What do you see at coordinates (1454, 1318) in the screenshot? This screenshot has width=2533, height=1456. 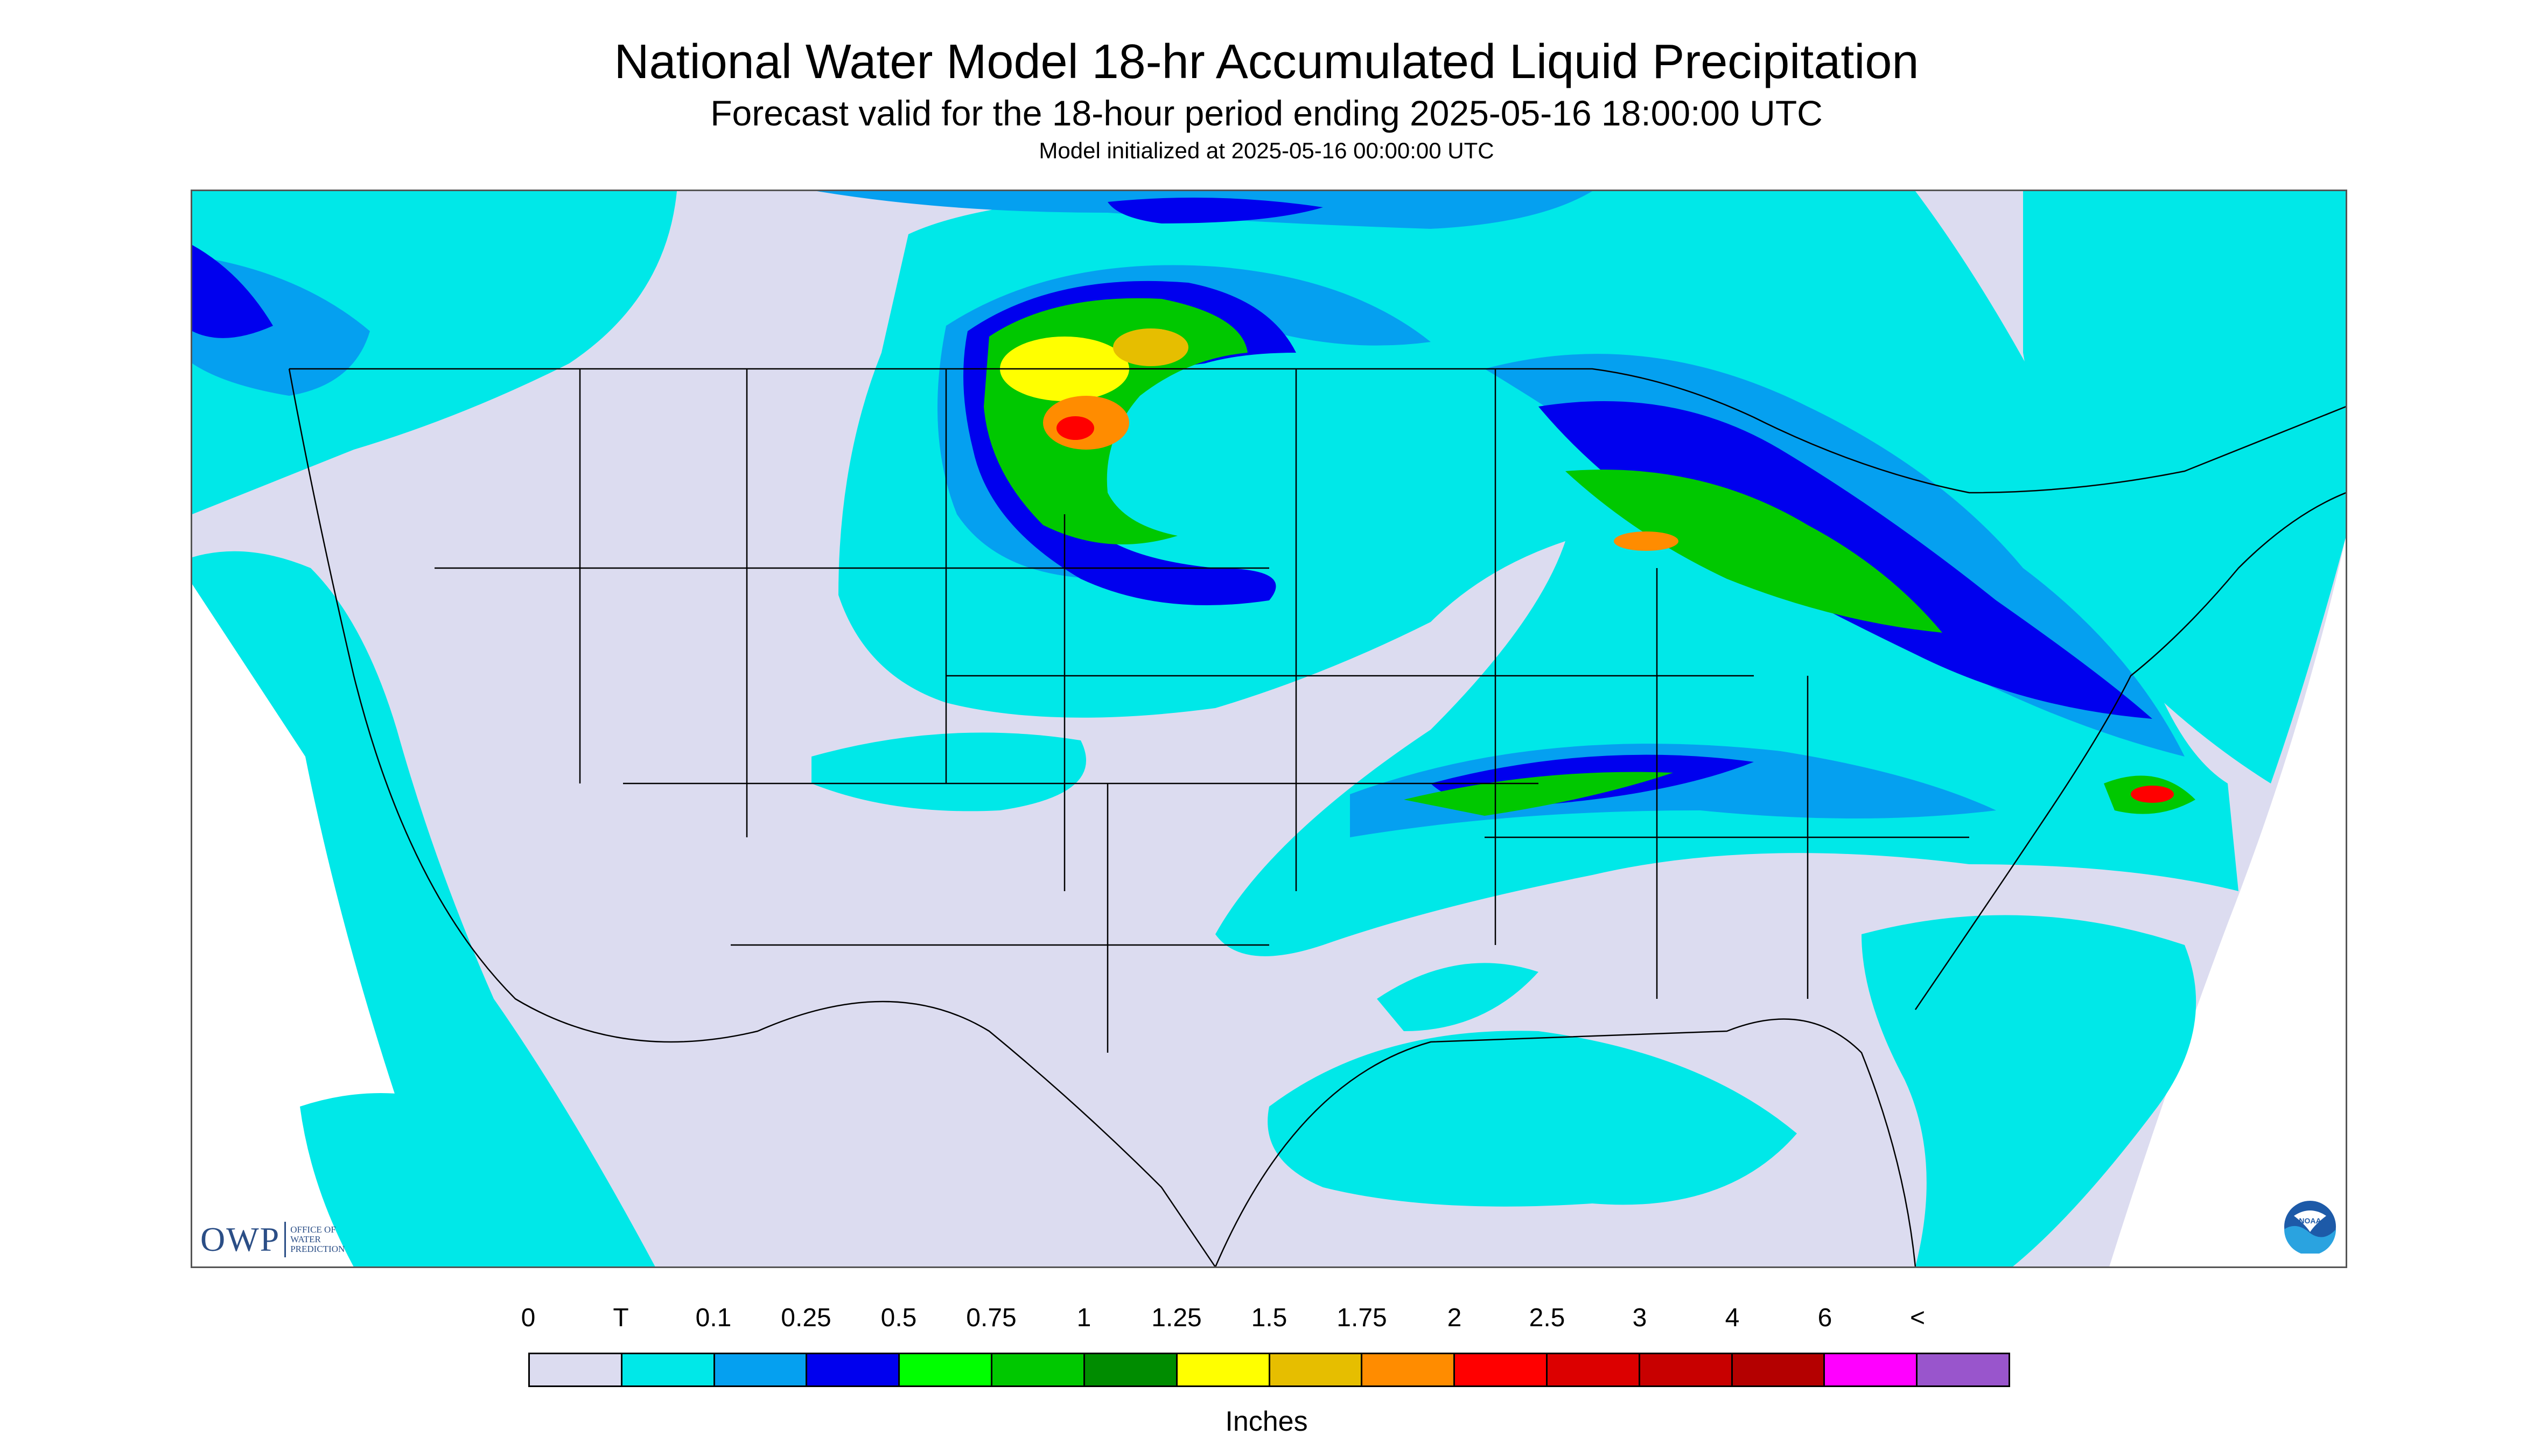 I see `legend-tick-label: 2` at bounding box center [1454, 1318].